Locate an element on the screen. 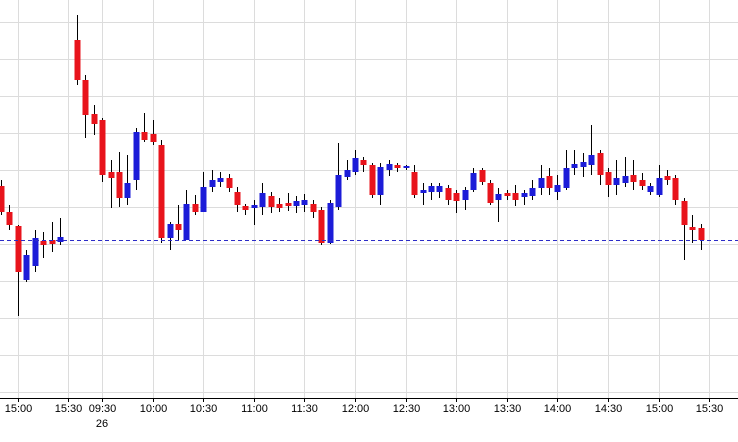 The image size is (738, 442). x-tick-label: 12:30 is located at coordinates (407, 409).